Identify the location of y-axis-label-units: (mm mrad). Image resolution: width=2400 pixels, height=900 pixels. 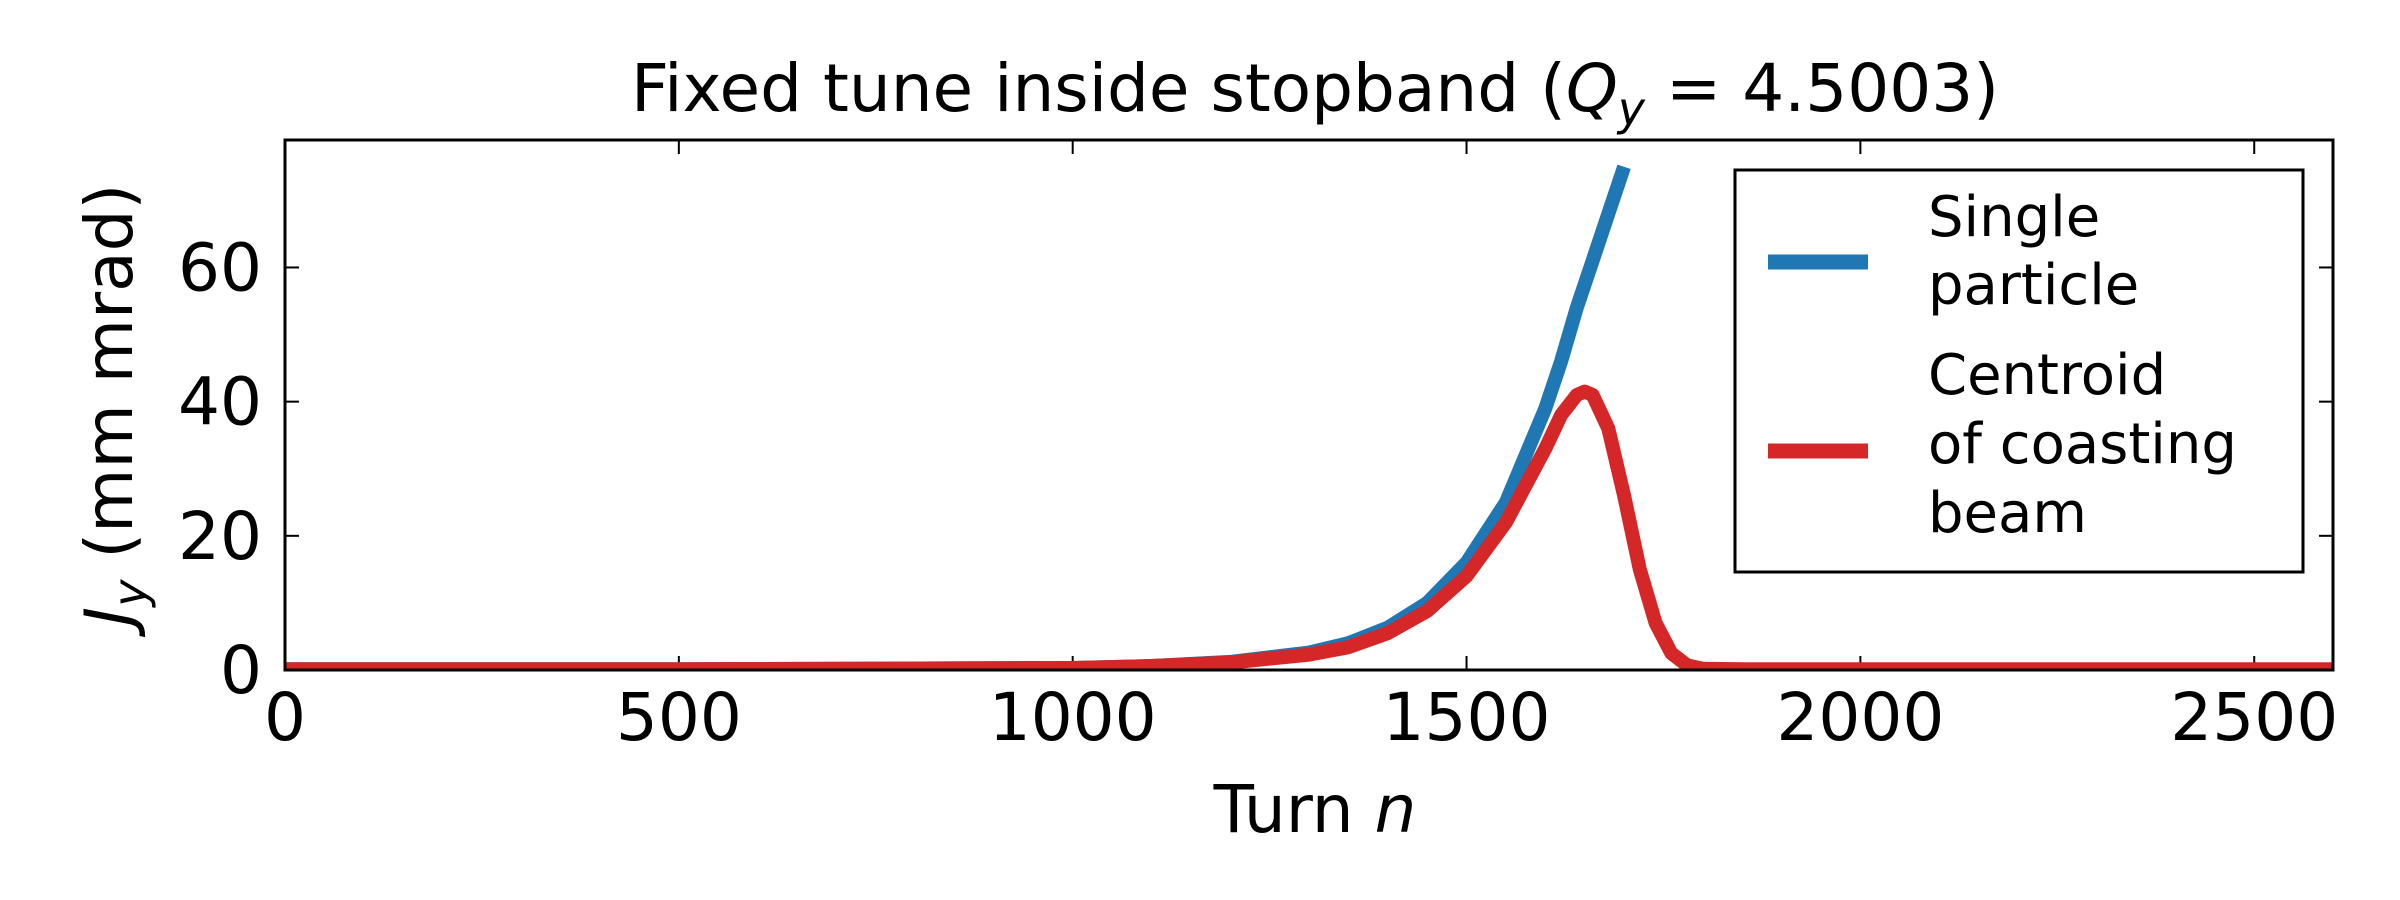
(109, 382).